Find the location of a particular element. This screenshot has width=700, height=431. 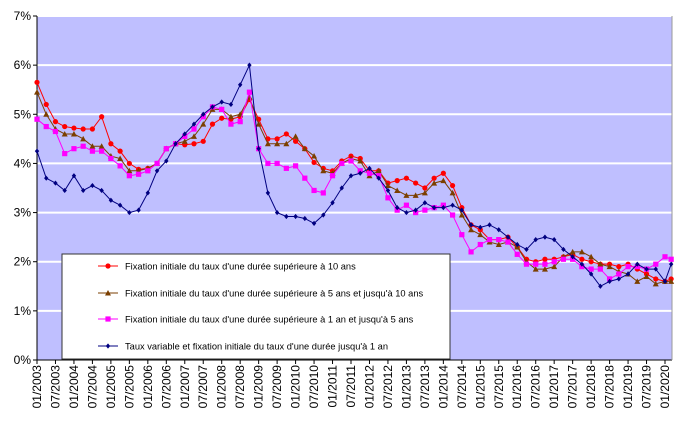

y-tick-label: 1% is located at coordinates (23, 311).